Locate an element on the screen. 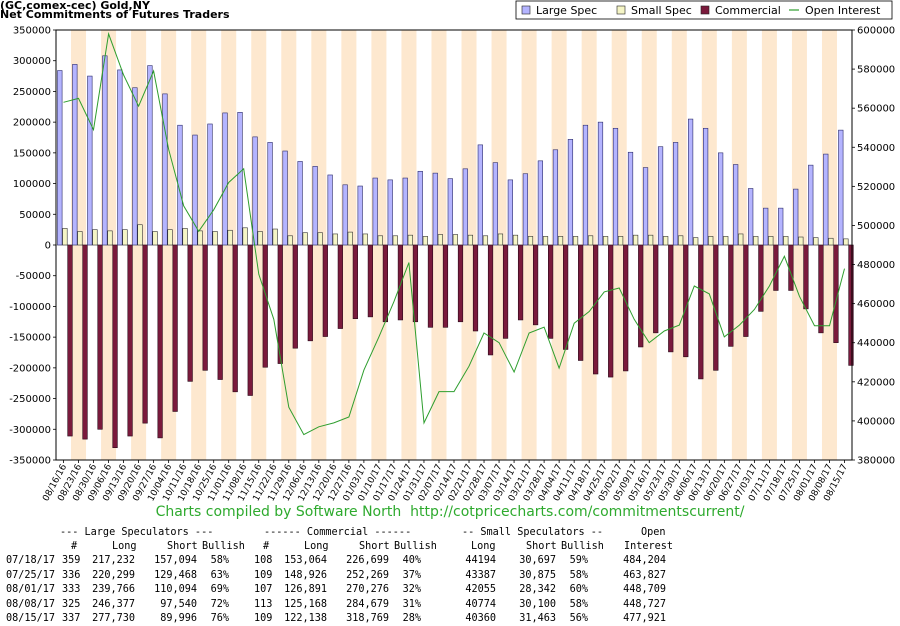 The height and width of the screenshot is (626, 900). cell-s-short: 30,100 is located at coordinates (537, 604).